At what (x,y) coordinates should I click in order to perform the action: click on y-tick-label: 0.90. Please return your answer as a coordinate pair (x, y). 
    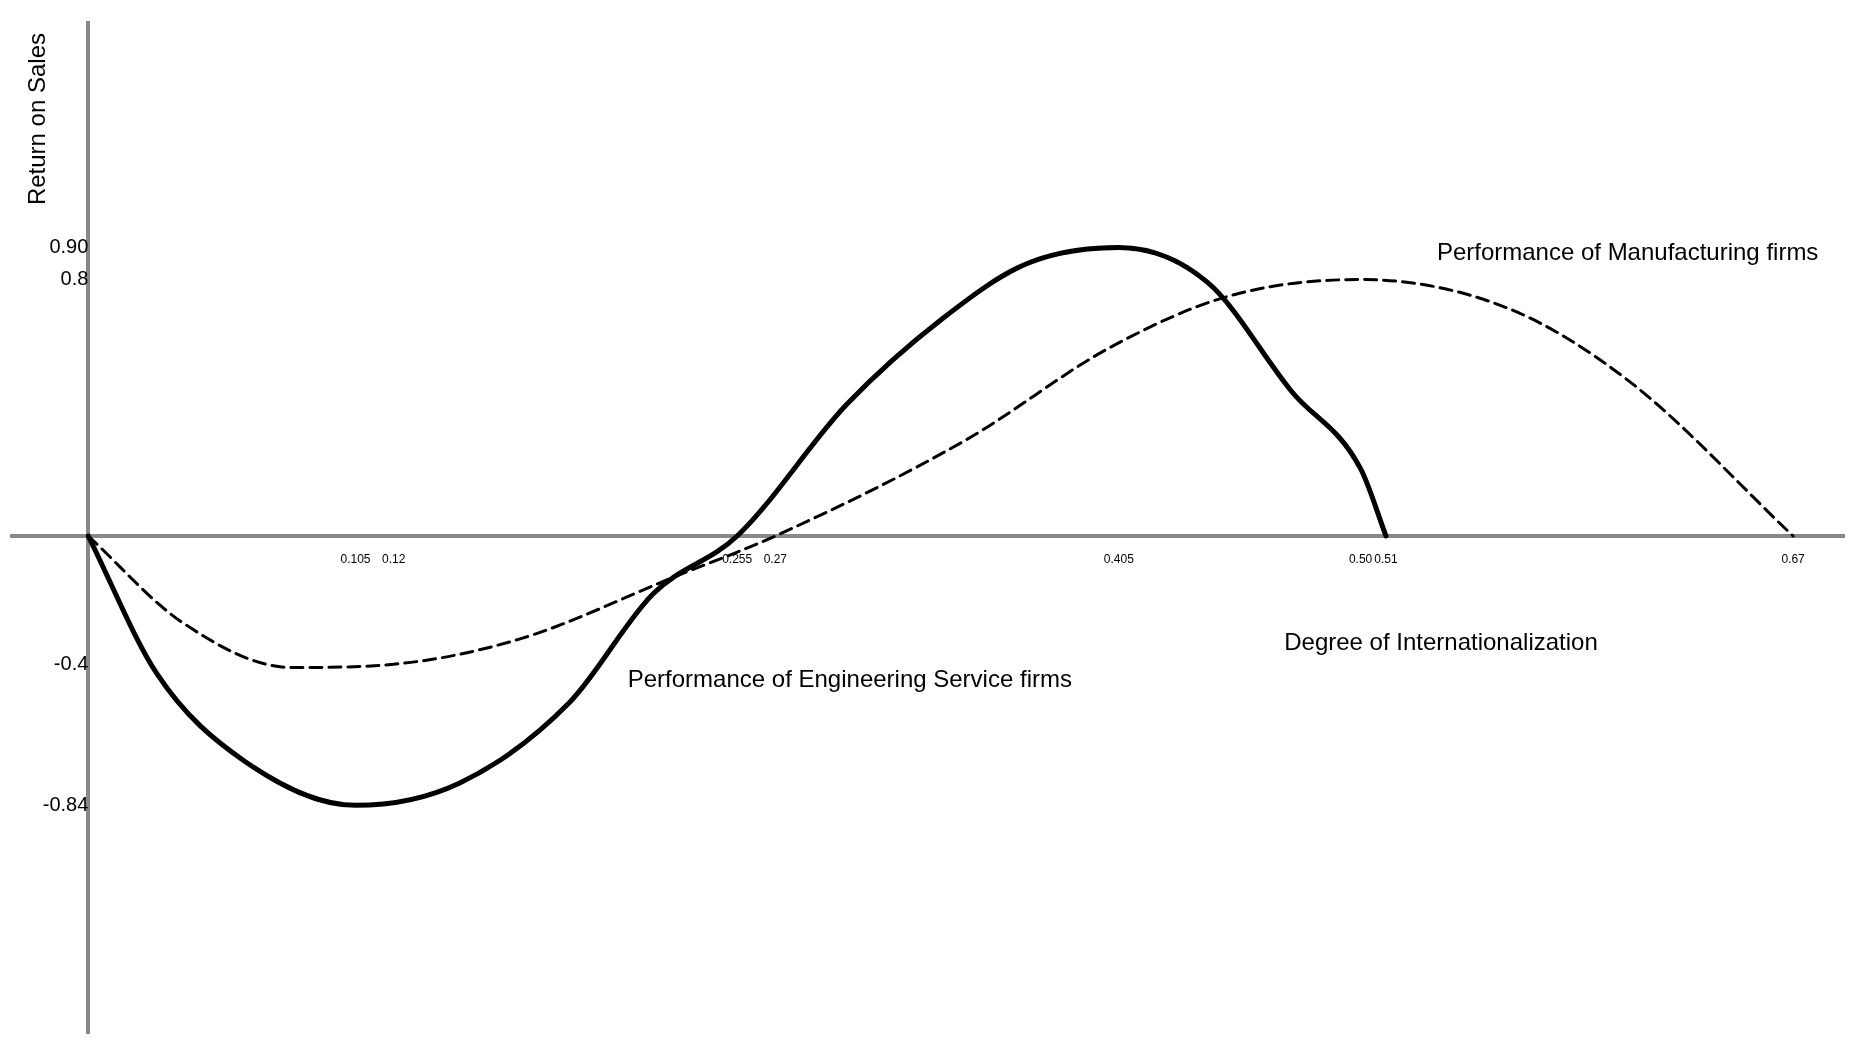
    Looking at the image, I should click on (69, 245).